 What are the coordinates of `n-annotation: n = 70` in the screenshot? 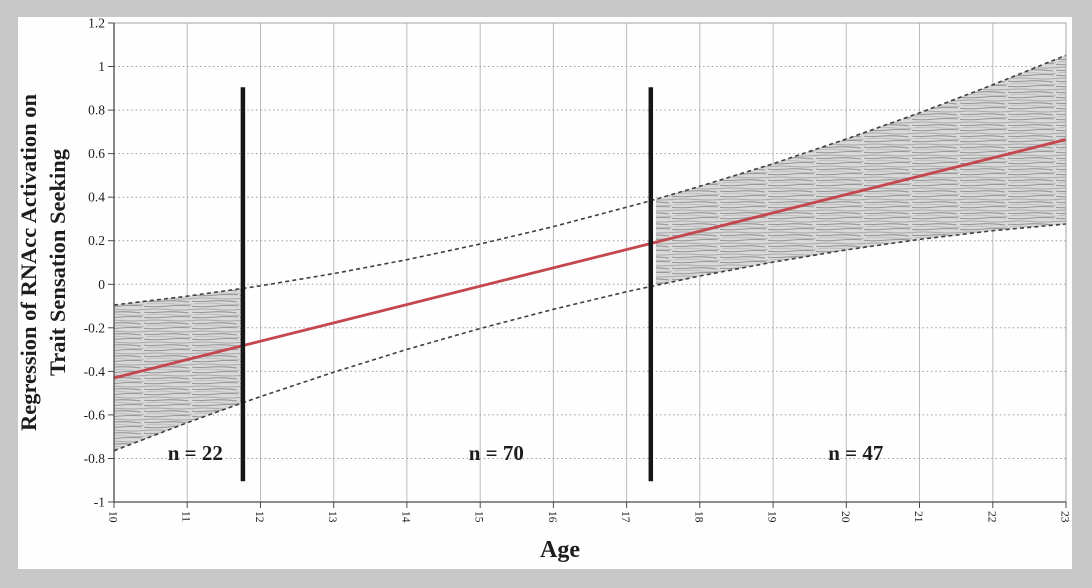 It's located at (496, 453).